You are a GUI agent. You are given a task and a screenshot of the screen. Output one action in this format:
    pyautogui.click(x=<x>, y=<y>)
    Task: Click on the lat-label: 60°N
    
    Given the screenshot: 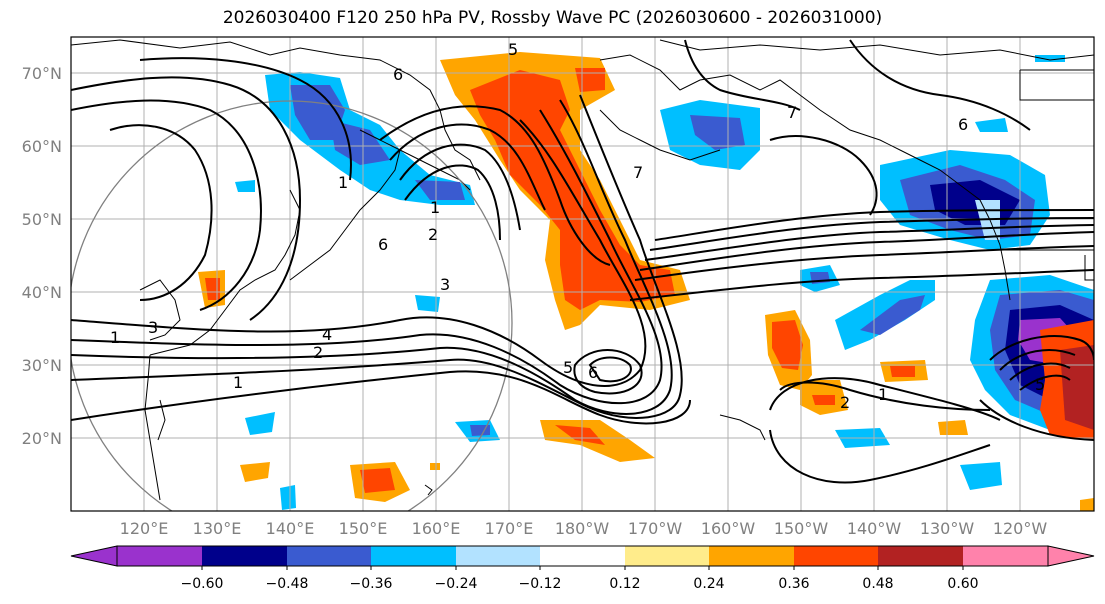 What is the action you would take?
    pyautogui.click(x=42, y=146)
    